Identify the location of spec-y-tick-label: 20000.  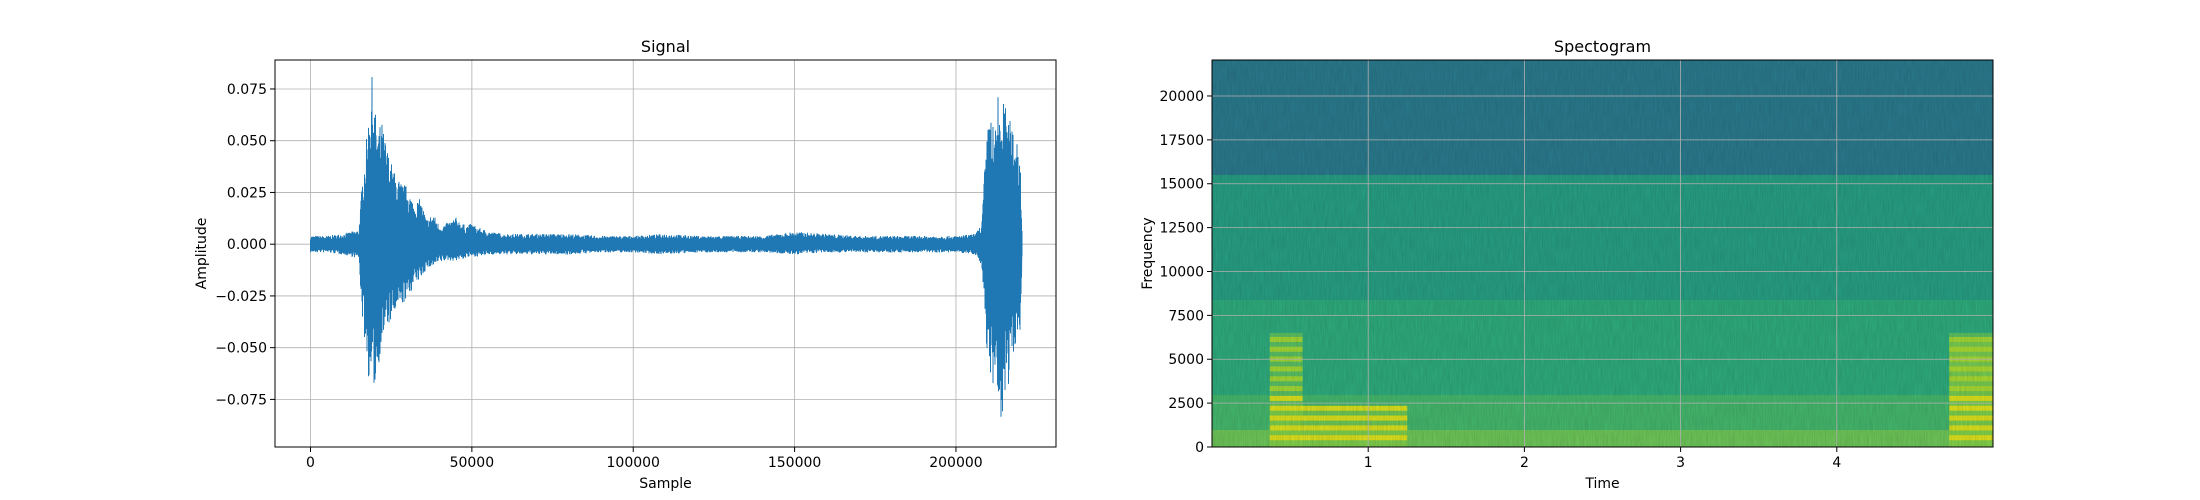
(1181, 97).